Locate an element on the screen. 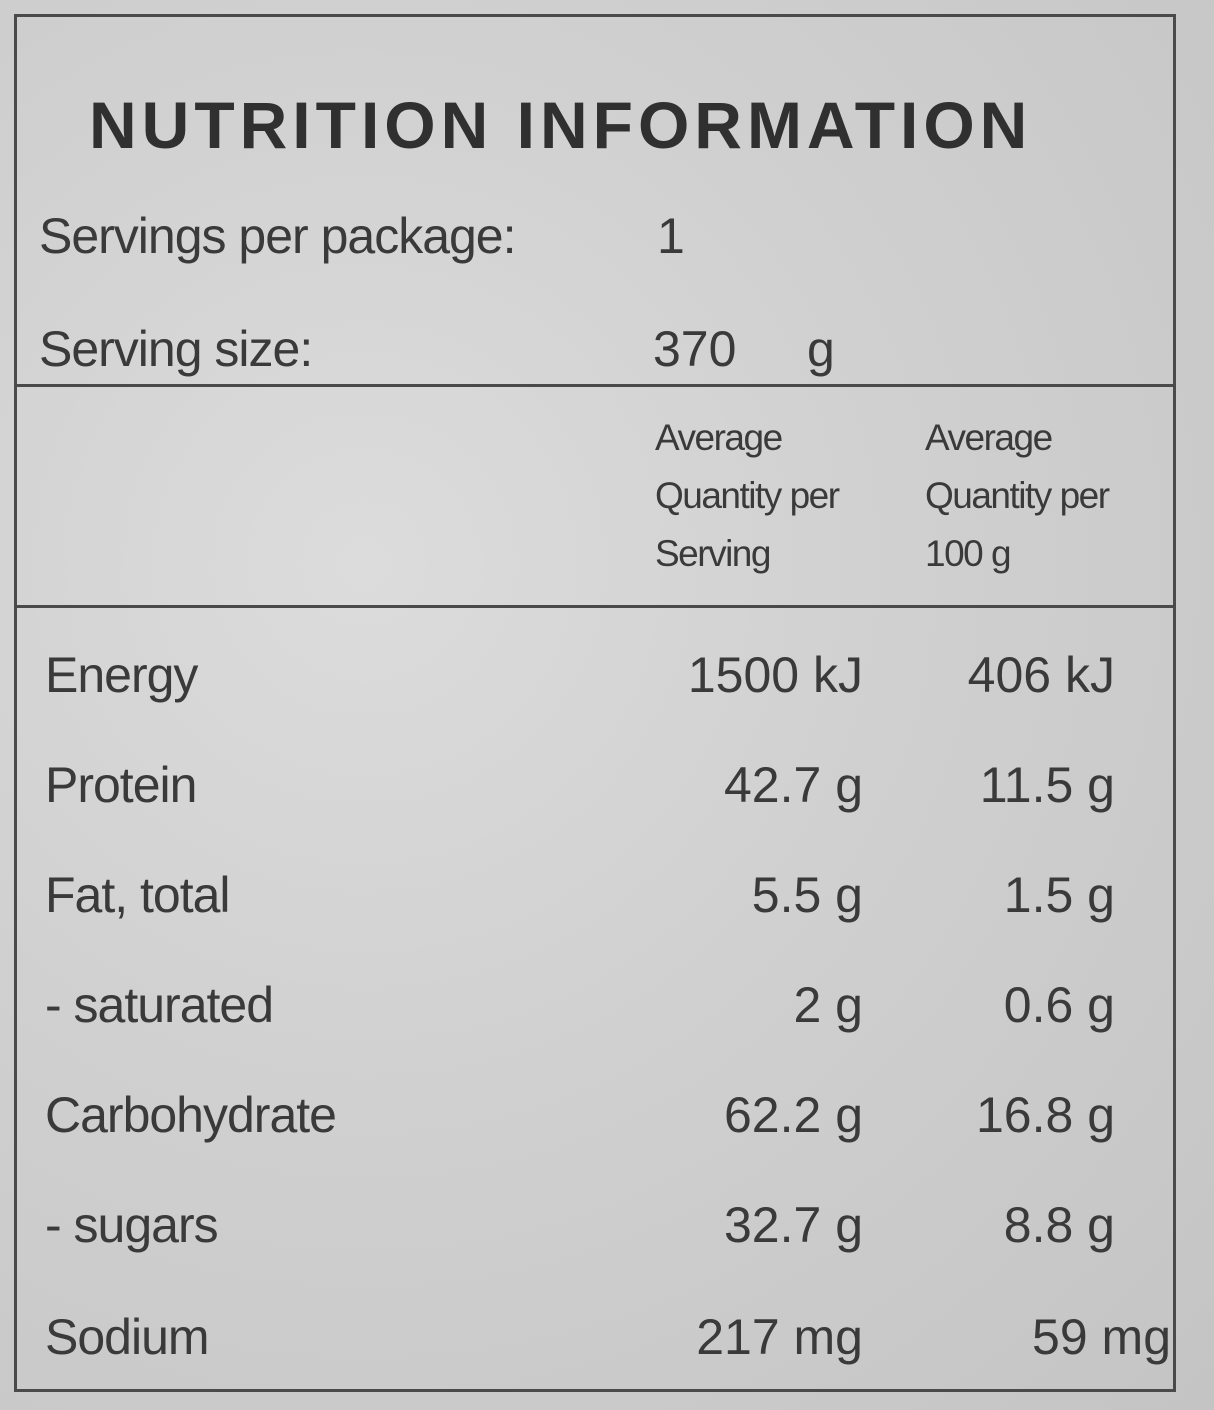 This screenshot has width=1214, height=1410. nutrient-name: Sodium is located at coordinates (127, 1337).